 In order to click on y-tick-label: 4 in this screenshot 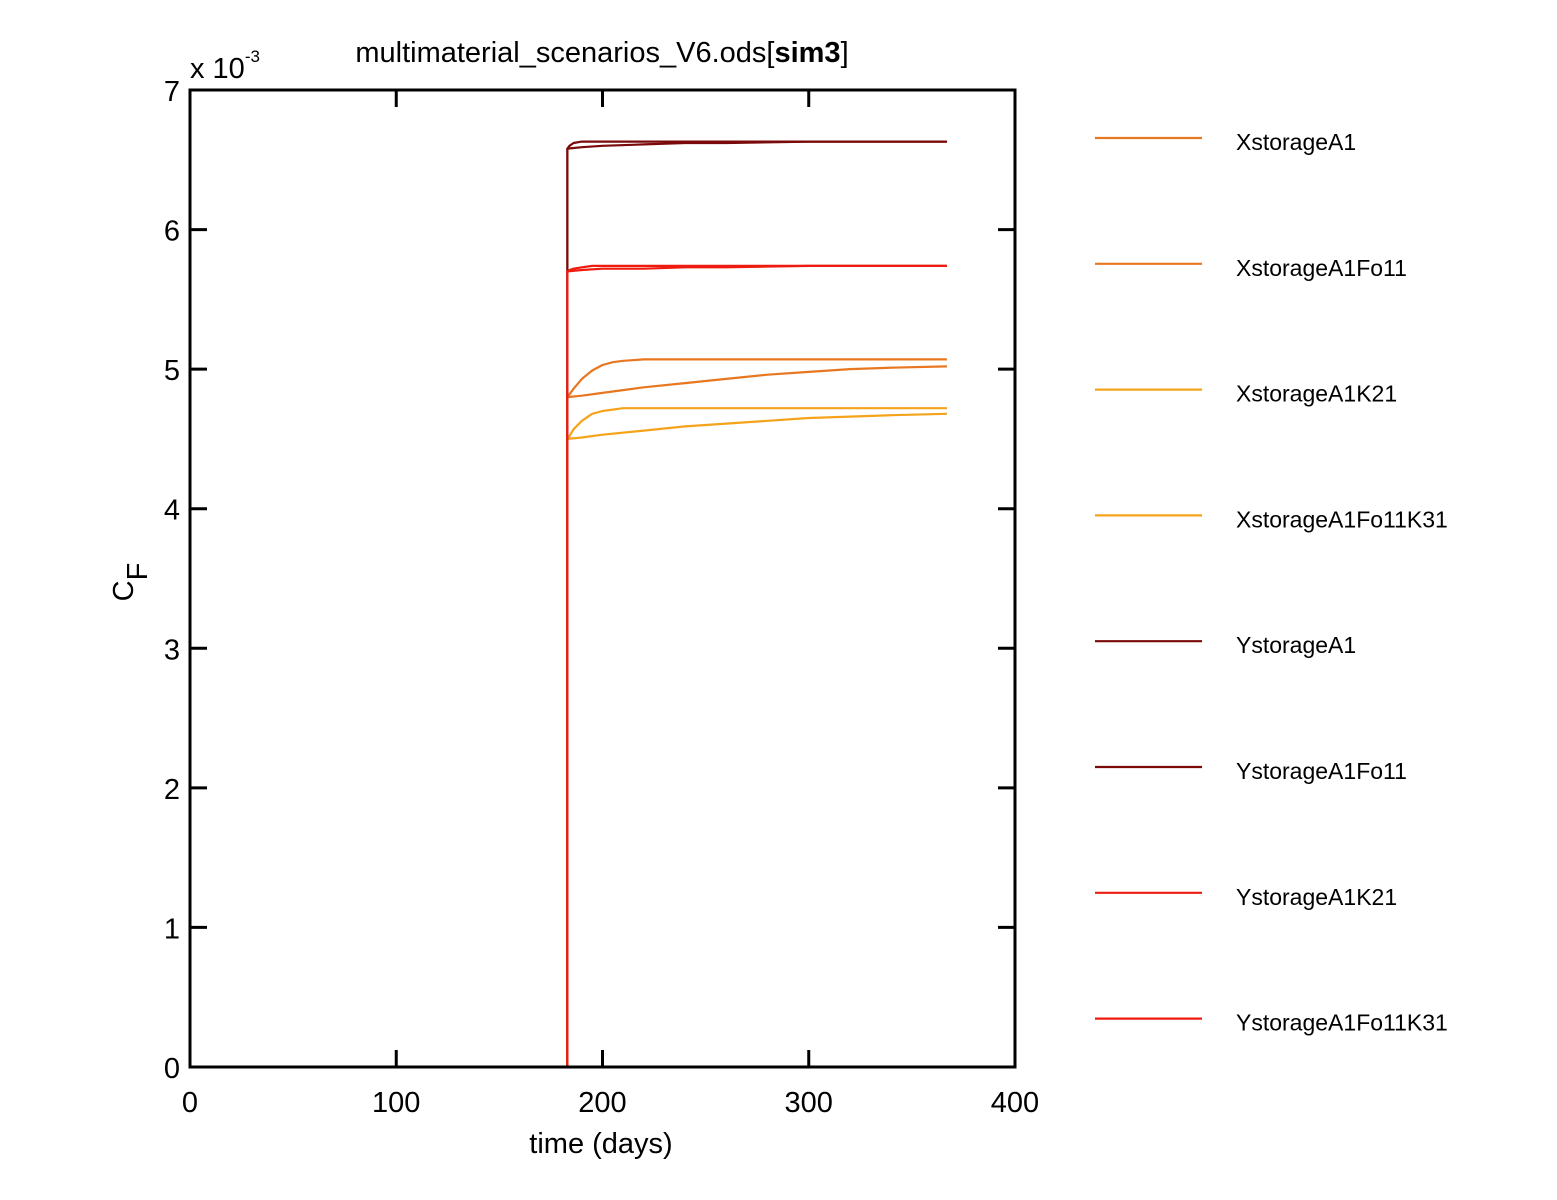, I will do `click(172, 511)`.